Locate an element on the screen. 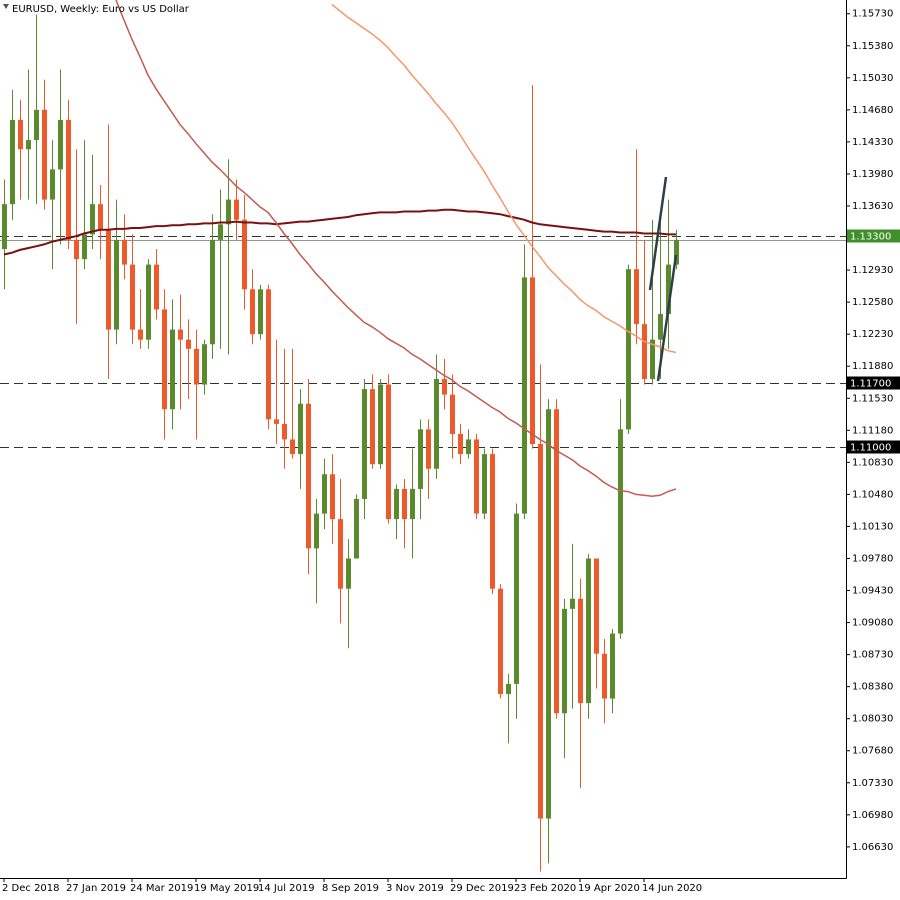 This screenshot has height=900, width=900. y-tick-label: 1.07330 is located at coordinates (872, 783).